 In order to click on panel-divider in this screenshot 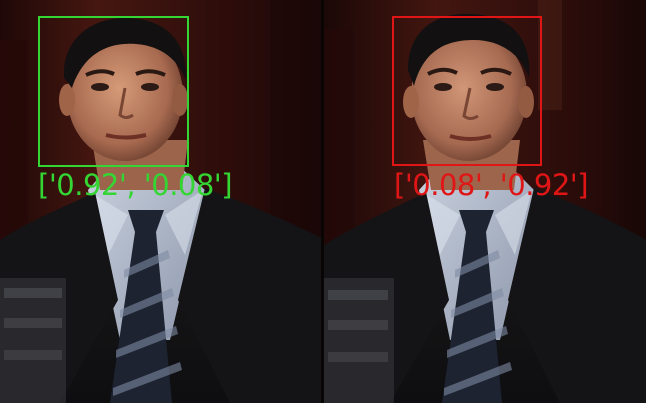, I will do `click(322, 201)`.